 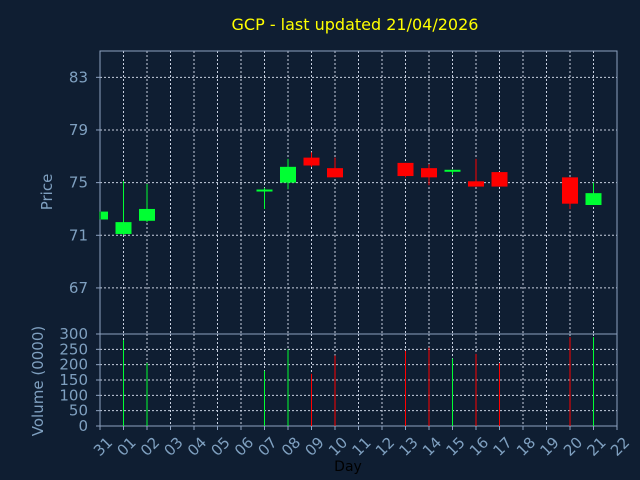 What do you see at coordinates (78, 411) in the screenshot?
I see `volume-tick-label: 50` at bounding box center [78, 411].